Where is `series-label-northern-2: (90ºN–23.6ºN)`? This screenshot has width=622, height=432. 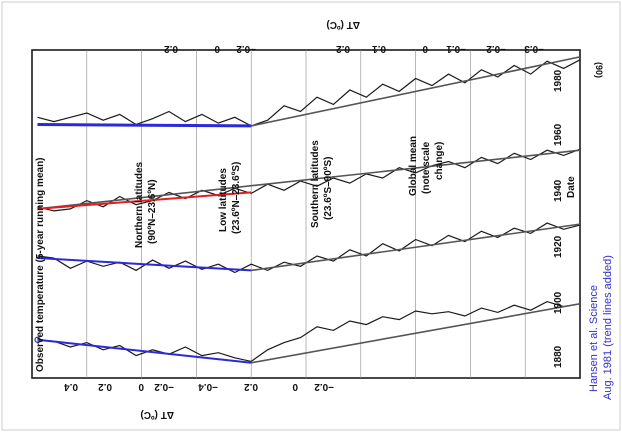 series-label-northern-2: (90ºN–23.6ºN) is located at coordinates (152, 211).